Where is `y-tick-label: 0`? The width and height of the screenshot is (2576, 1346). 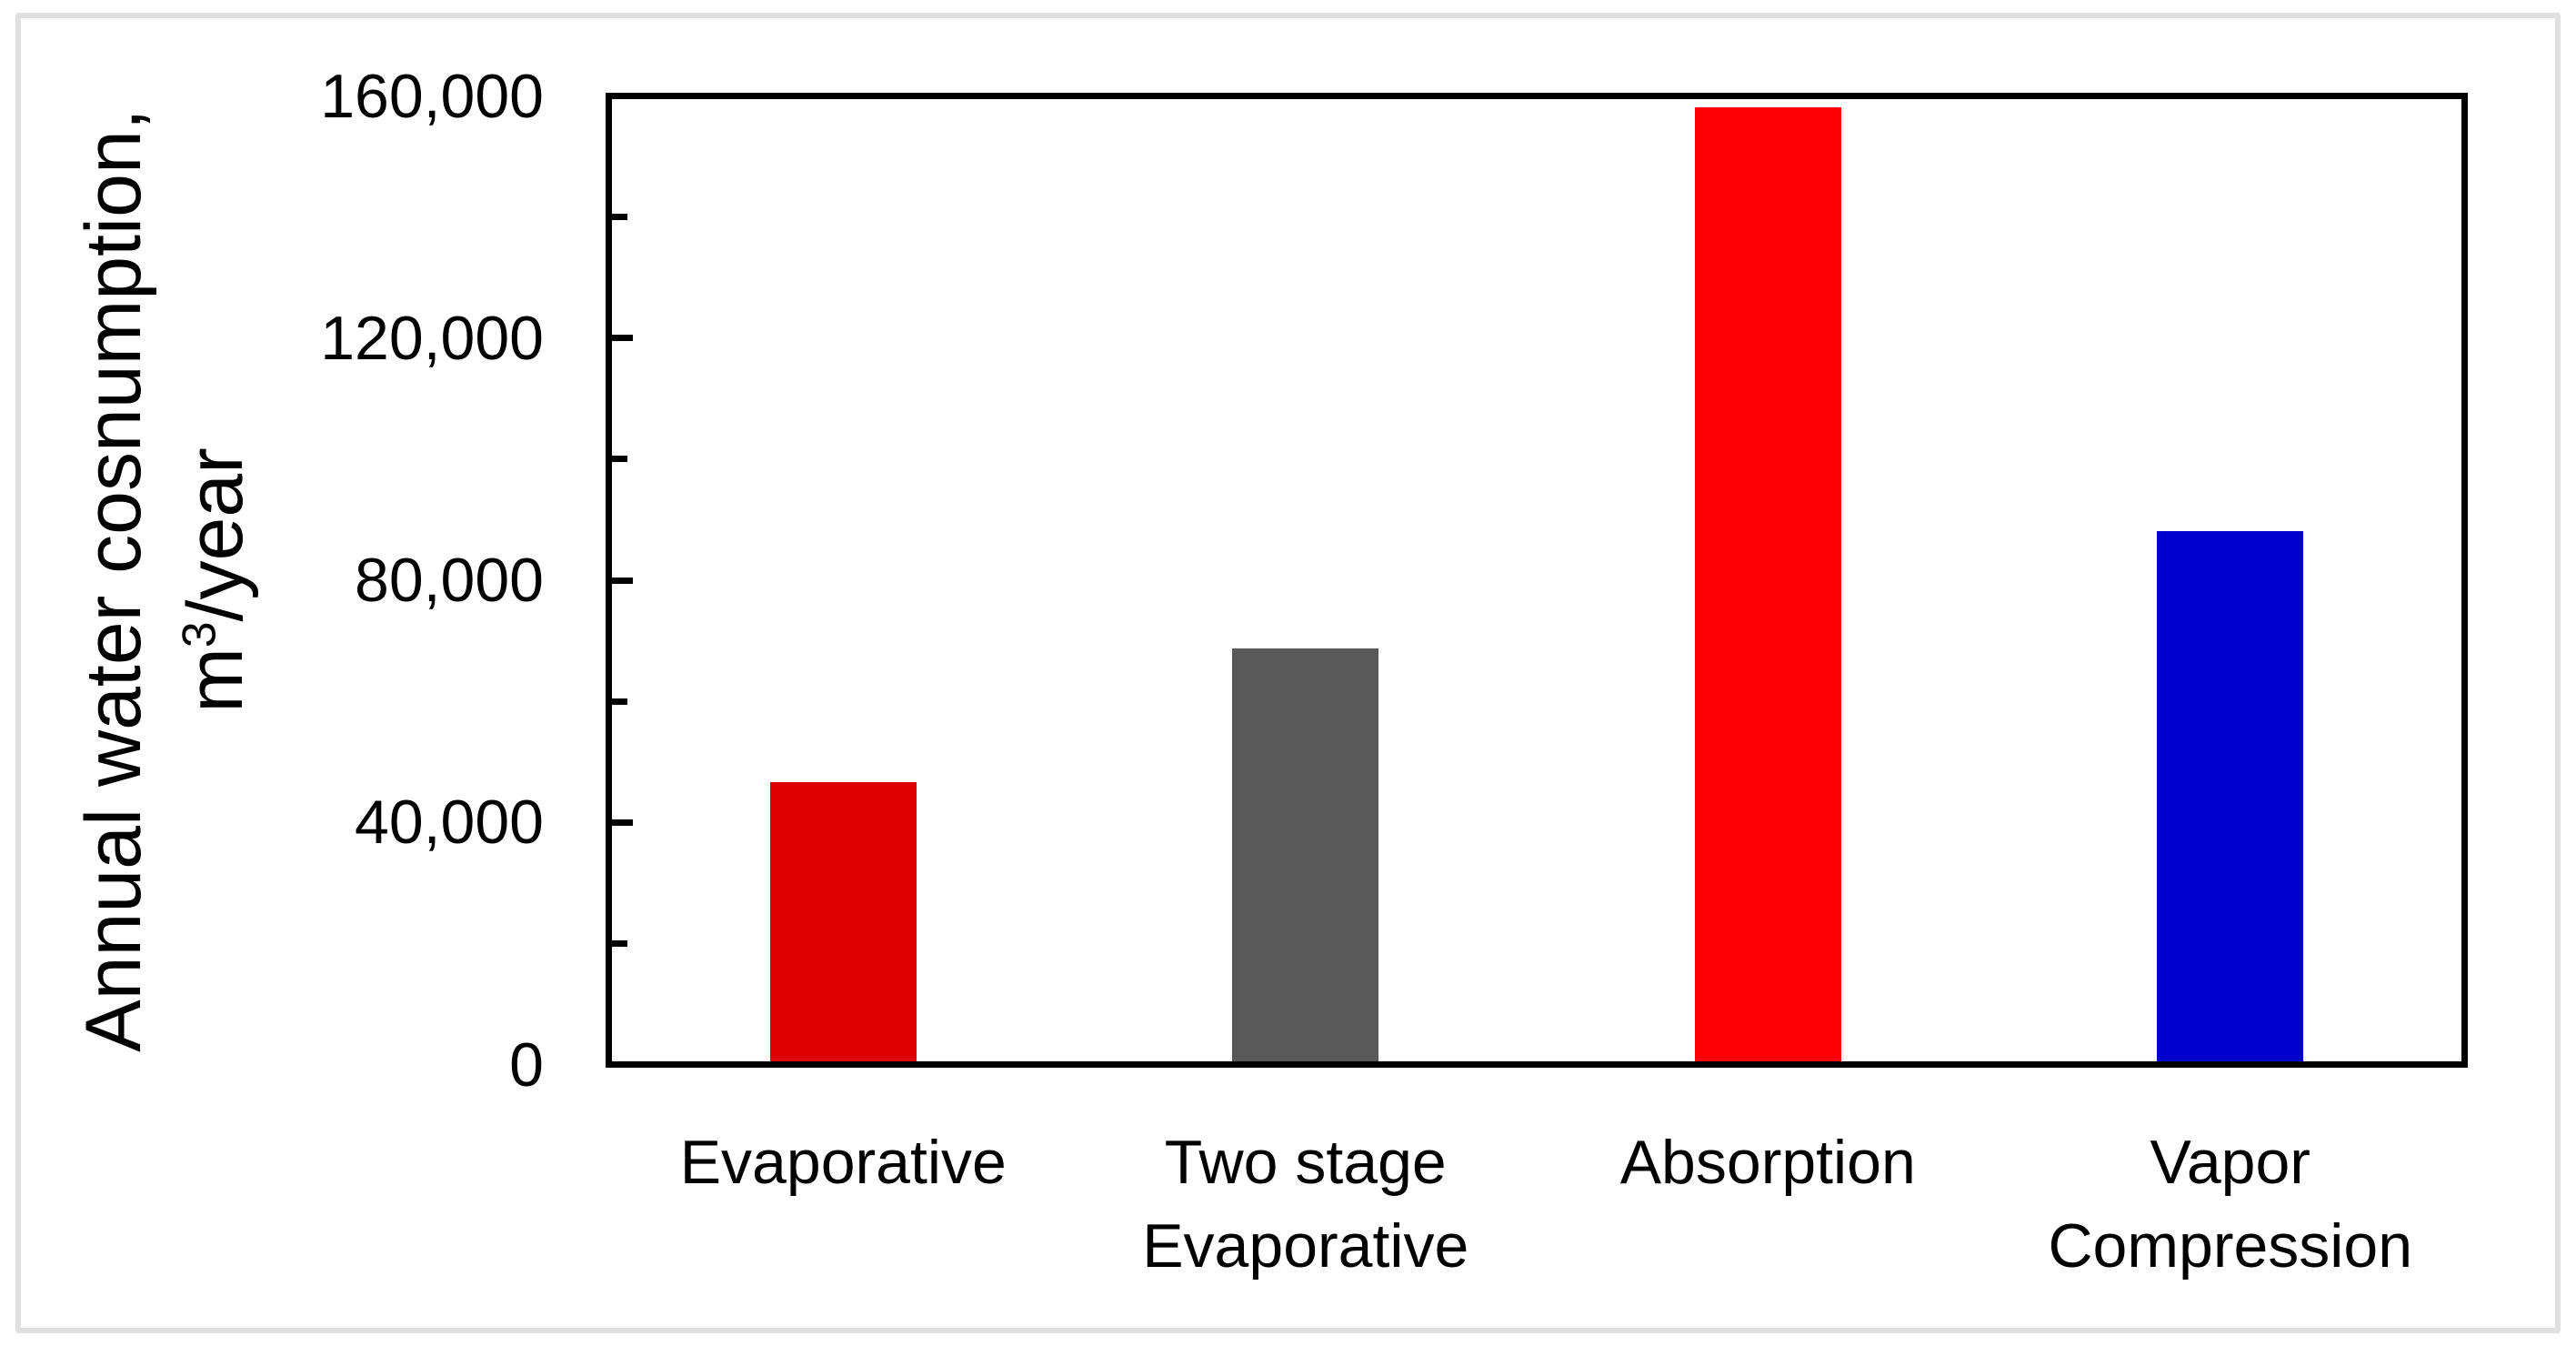 y-tick-label: 0 is located at coordinates (526, 1065).